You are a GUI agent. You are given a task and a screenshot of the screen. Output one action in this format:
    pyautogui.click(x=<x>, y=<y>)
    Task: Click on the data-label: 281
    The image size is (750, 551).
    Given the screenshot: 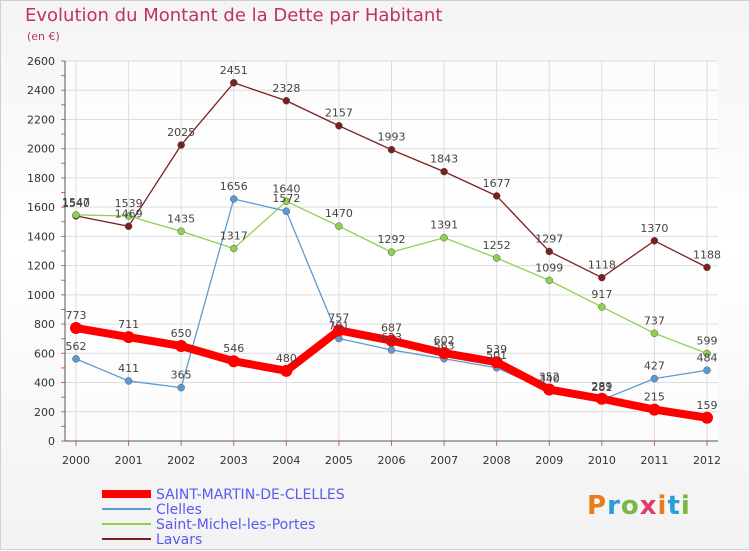 What is the action you would take?
    pyautogui.click(x=601, y=387)
    